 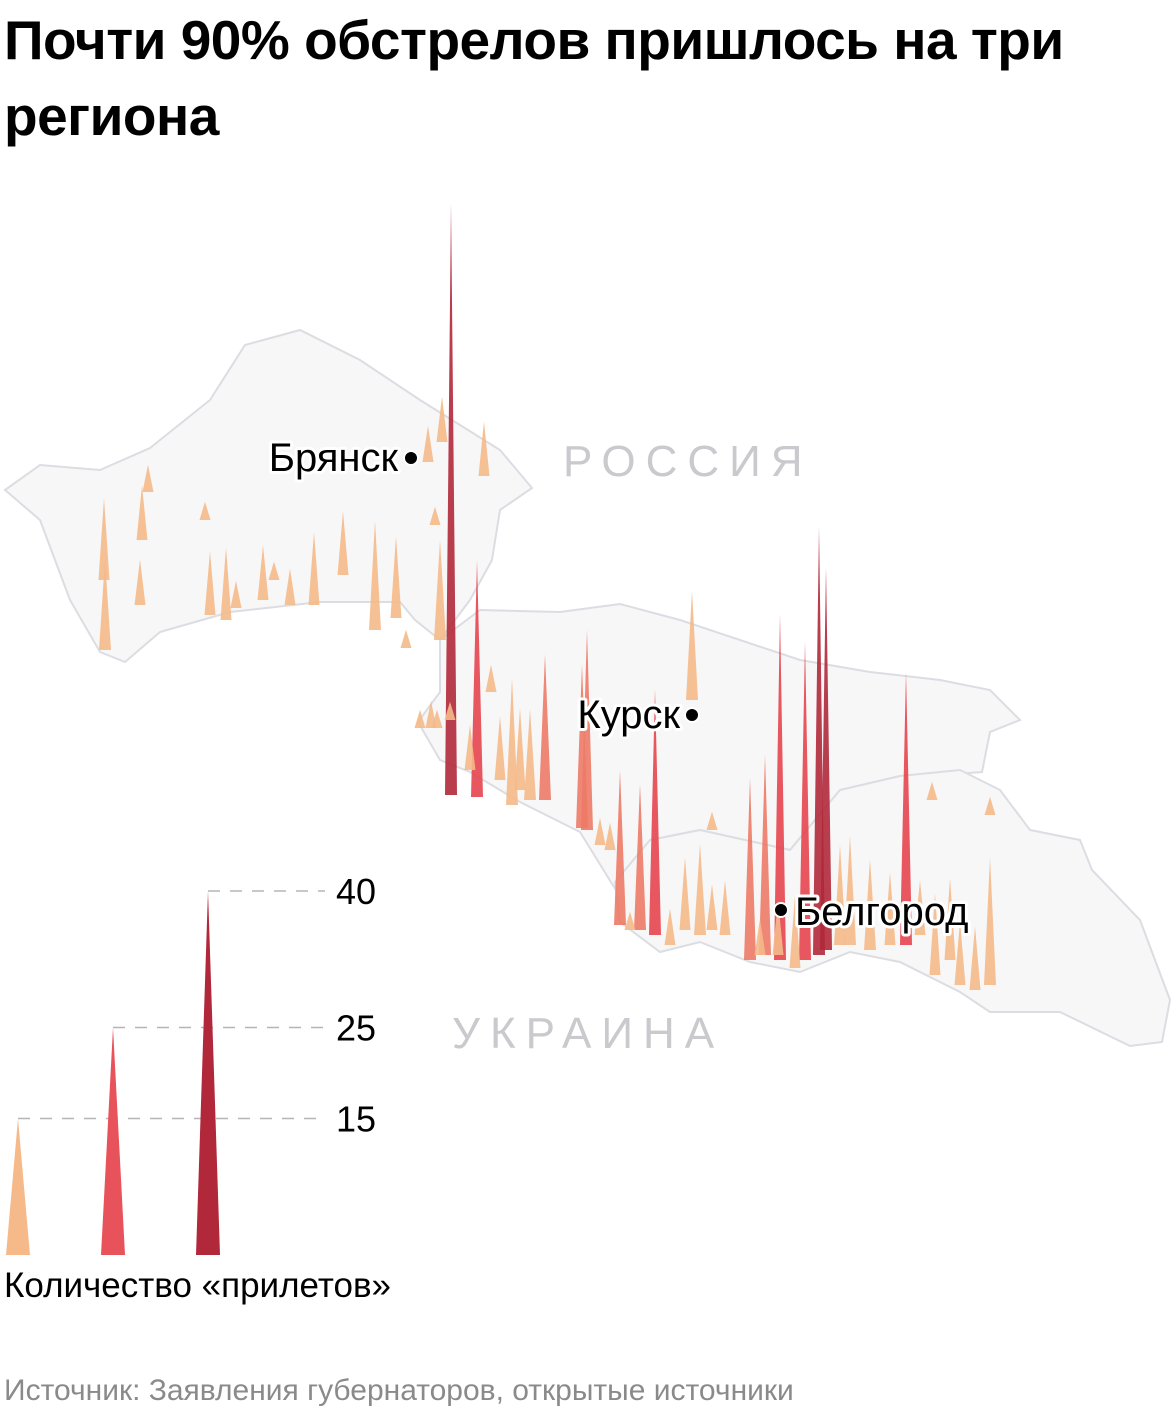 I want to click on country-label-russia: РОССИЯ, so click(x=688, y=461).